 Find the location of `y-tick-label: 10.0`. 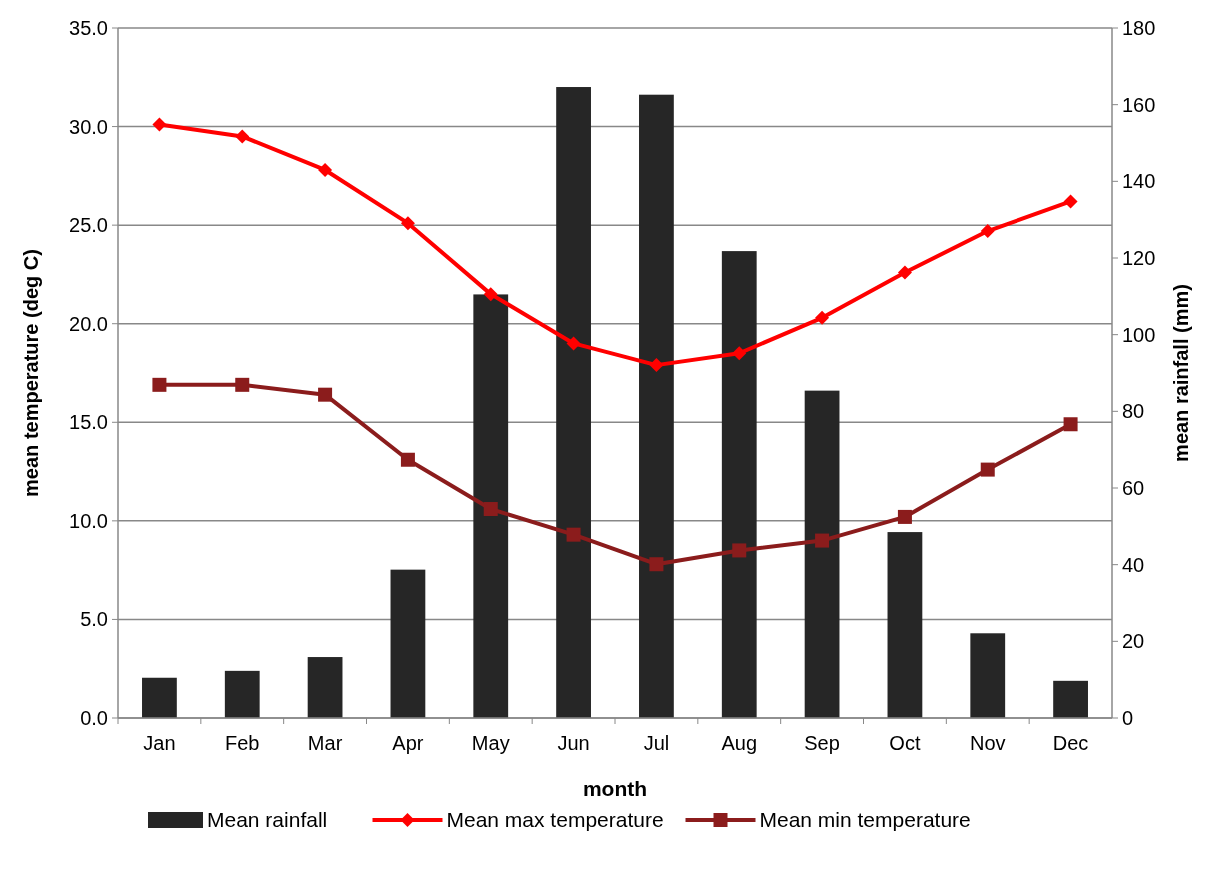

y-tick-label: 10.0 is located at coordinates (88, 520).